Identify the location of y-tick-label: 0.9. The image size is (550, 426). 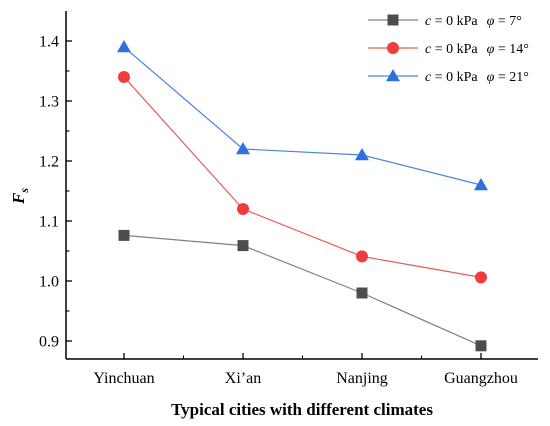
(49, 342).